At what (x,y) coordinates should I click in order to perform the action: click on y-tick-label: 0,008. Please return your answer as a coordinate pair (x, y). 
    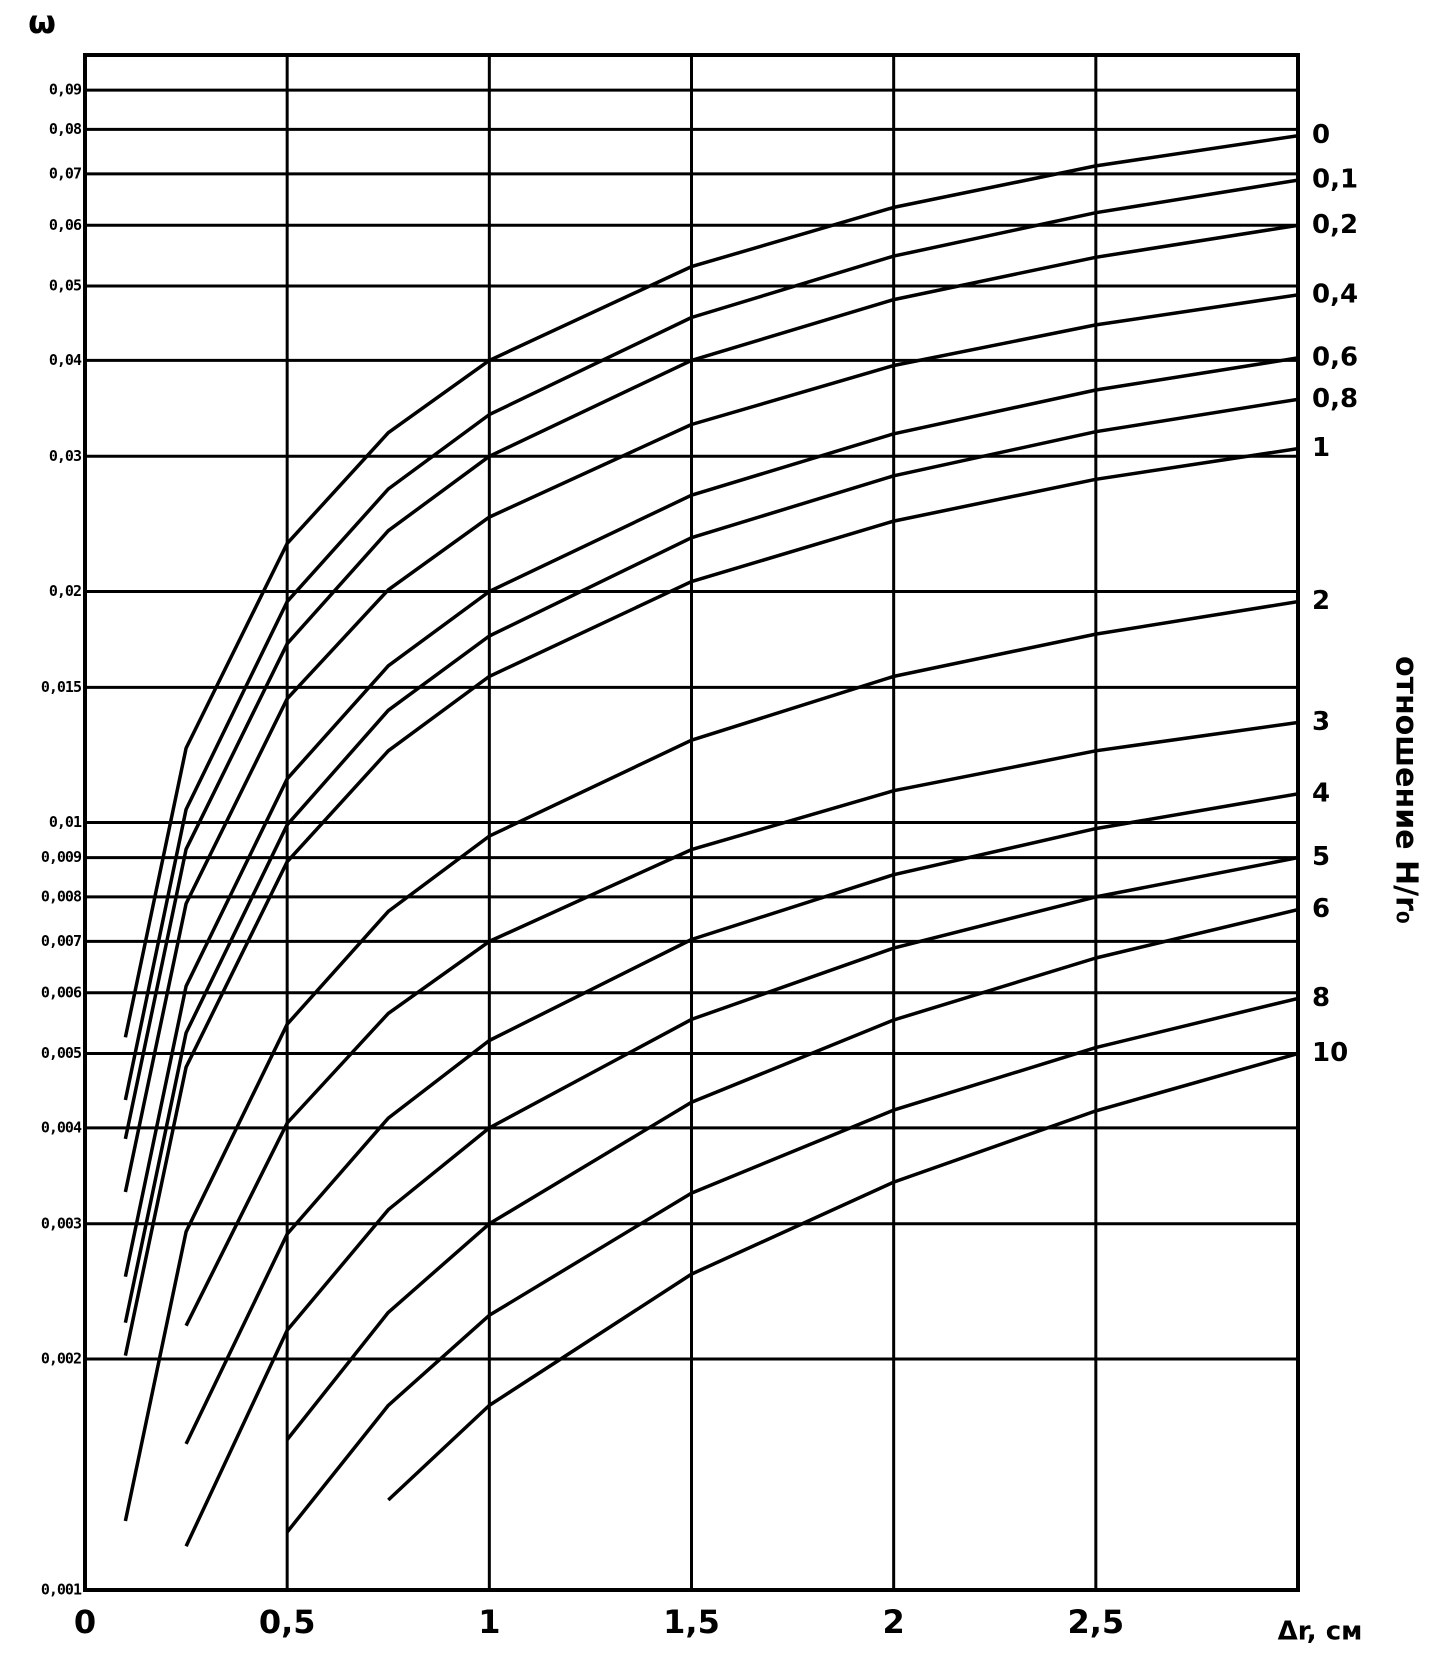
    Looking at the image, I should click on (61, 896).